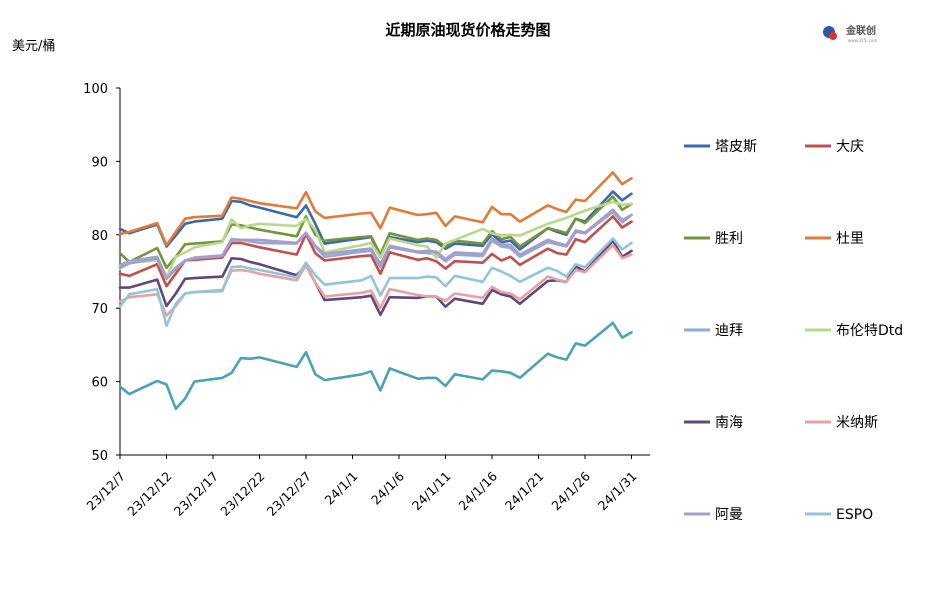 This screenshot has height=601, width=937. I want to click on x-tick-label: 24/1/31, so click(617, 491).